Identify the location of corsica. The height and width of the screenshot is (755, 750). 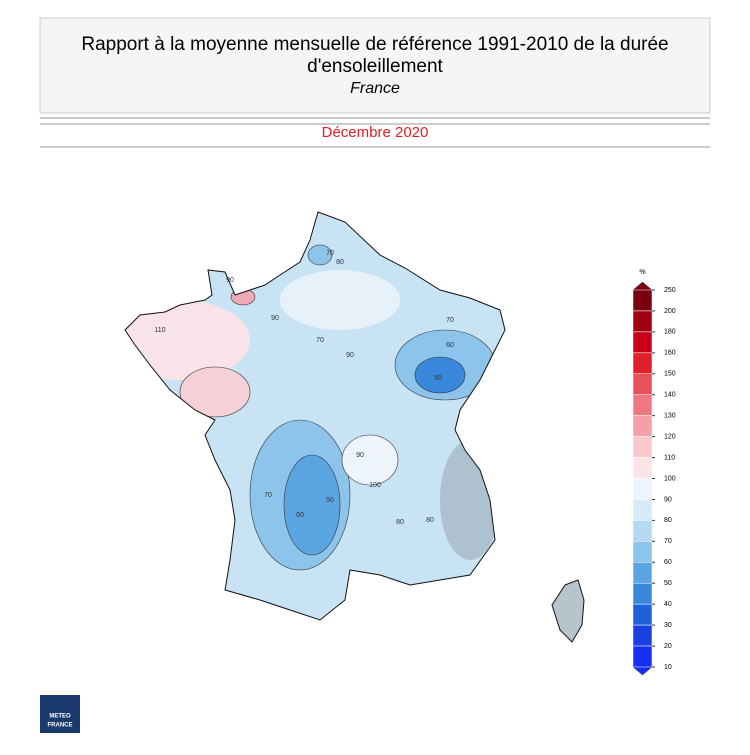
(568, 611).